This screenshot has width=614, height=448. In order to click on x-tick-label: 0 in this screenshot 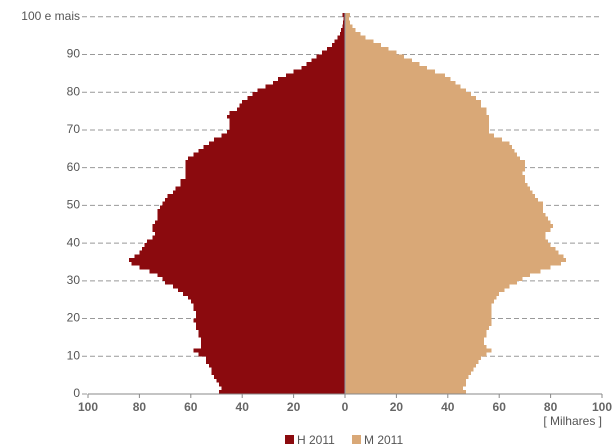, I will do `click(345, 407)`.